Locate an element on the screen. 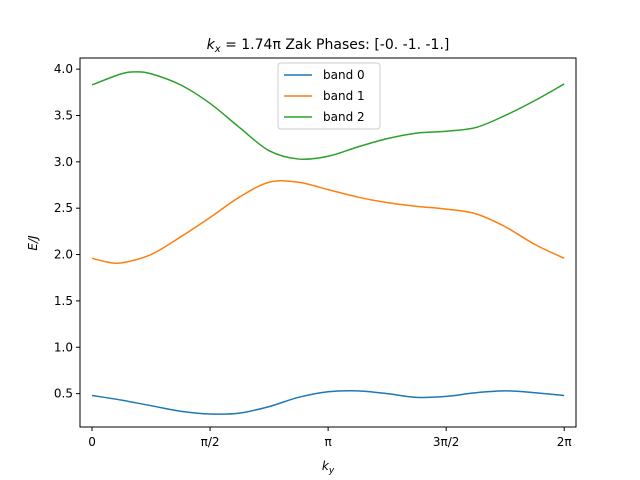 This screenshot has width=640, height=480. legend: band 0 band 1 band 2 is located at coordinates (329, 96).